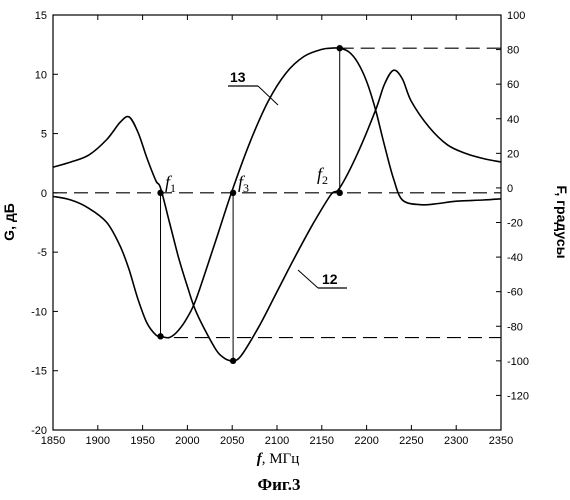  I want to click on x-tick-label: 2050, so click(232, 441).